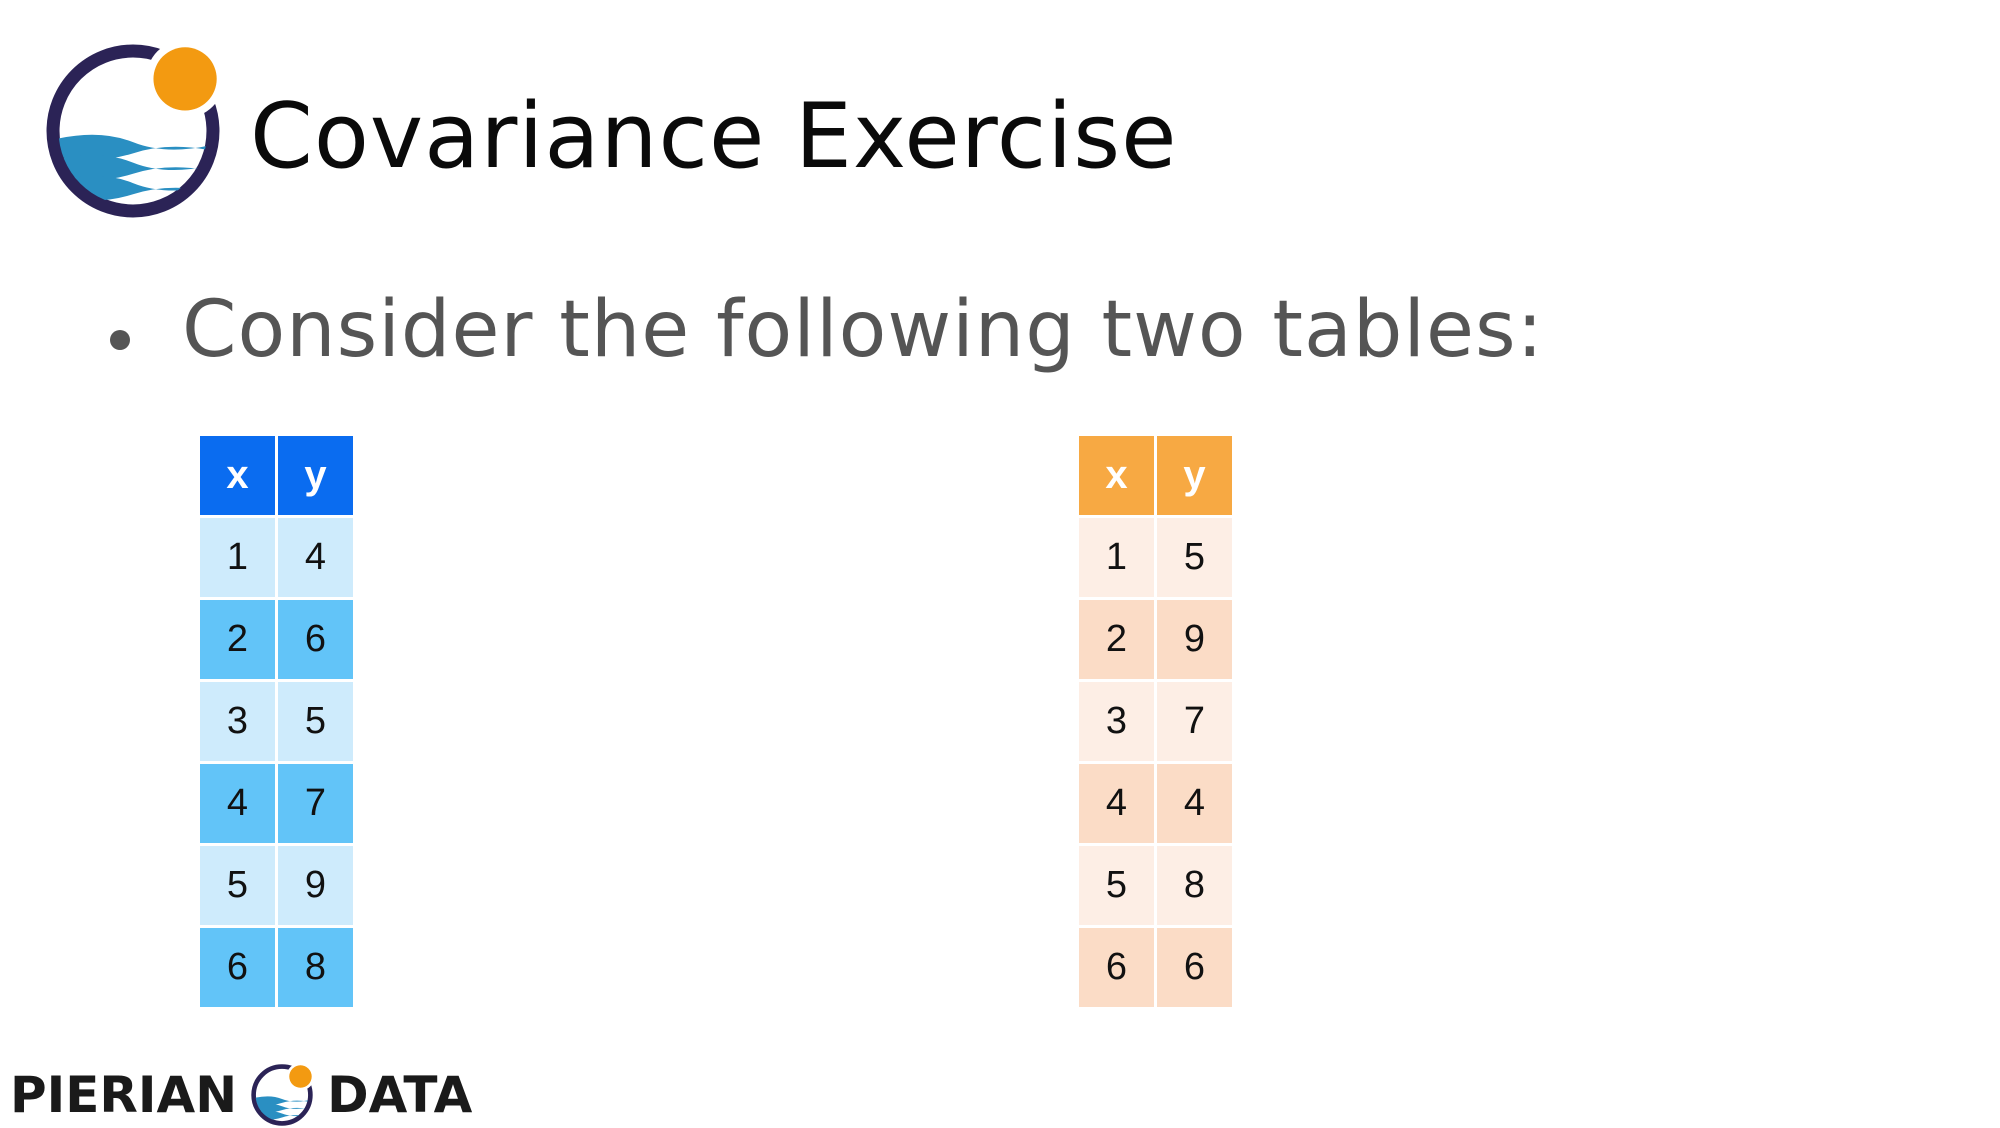 This screenshot has width=2000, height=1128. I want to click on table-row: 6 8, so click(276, 967).